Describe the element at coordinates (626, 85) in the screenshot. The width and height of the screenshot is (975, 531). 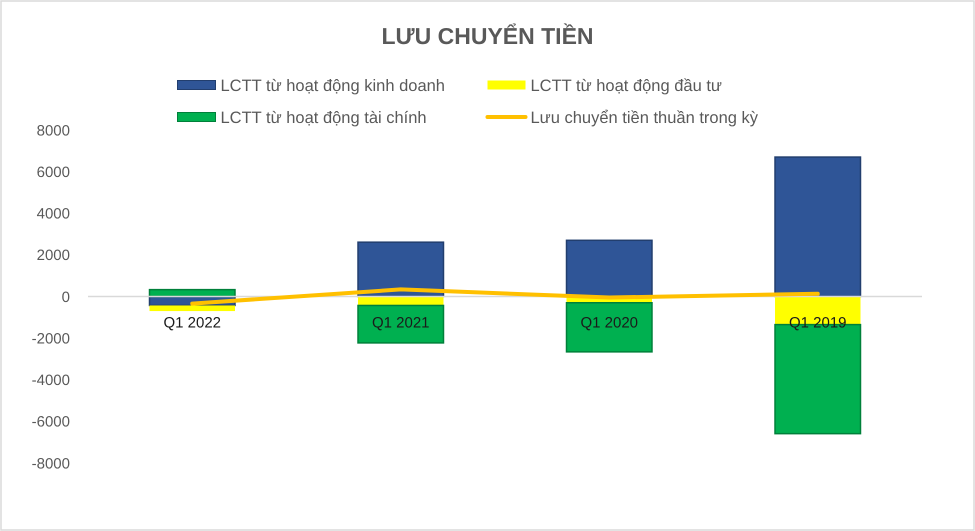
I see `legend-label: LCTT từ hoạt động đầu tư` at that location.